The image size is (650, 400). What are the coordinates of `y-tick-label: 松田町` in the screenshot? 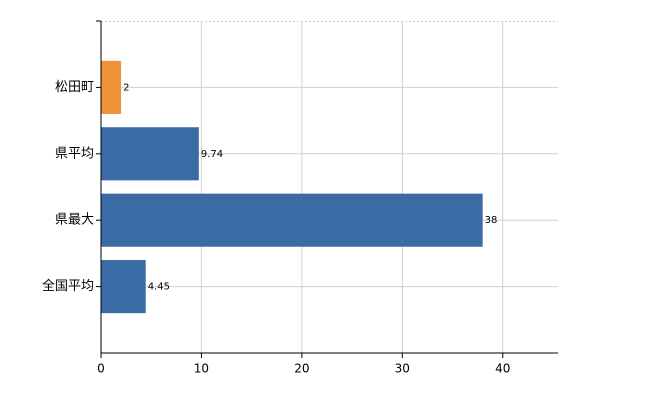 It's located at (74, 87).